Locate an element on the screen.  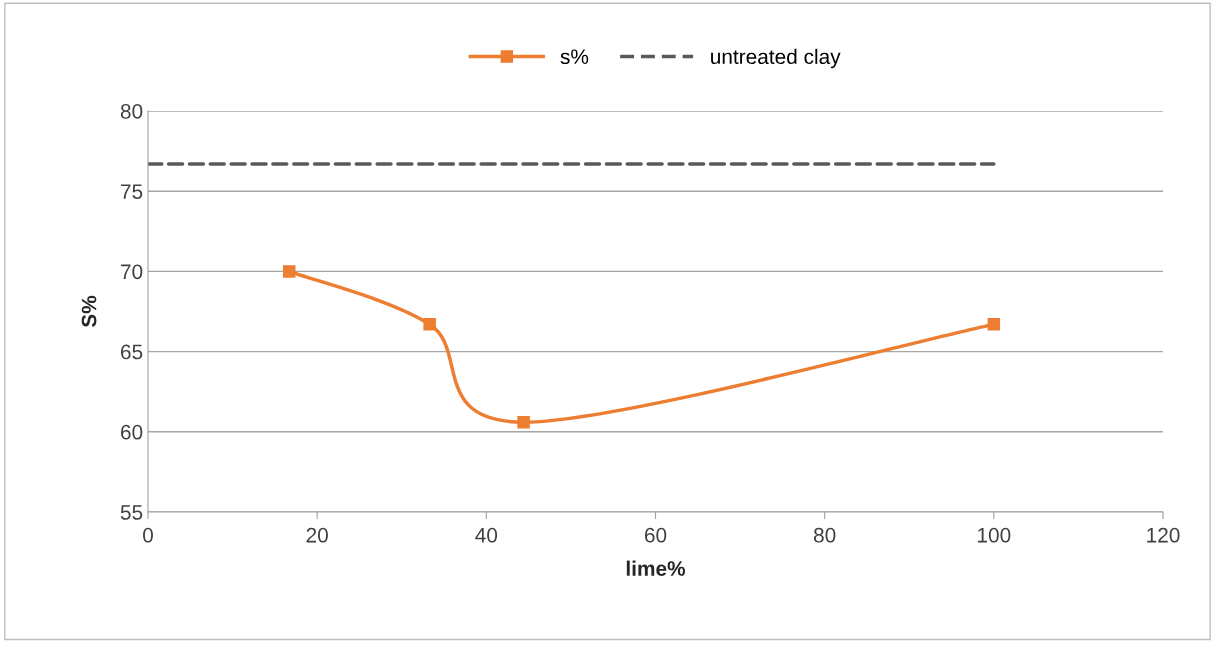
y-tick-label: 80 is located at coordinates (131, 111).